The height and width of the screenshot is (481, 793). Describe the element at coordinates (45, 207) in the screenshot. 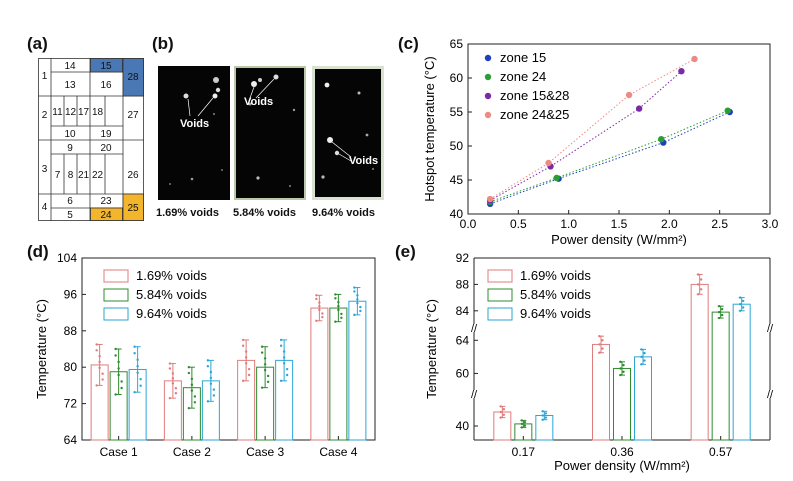

I see `zone-label: 4` at that location.